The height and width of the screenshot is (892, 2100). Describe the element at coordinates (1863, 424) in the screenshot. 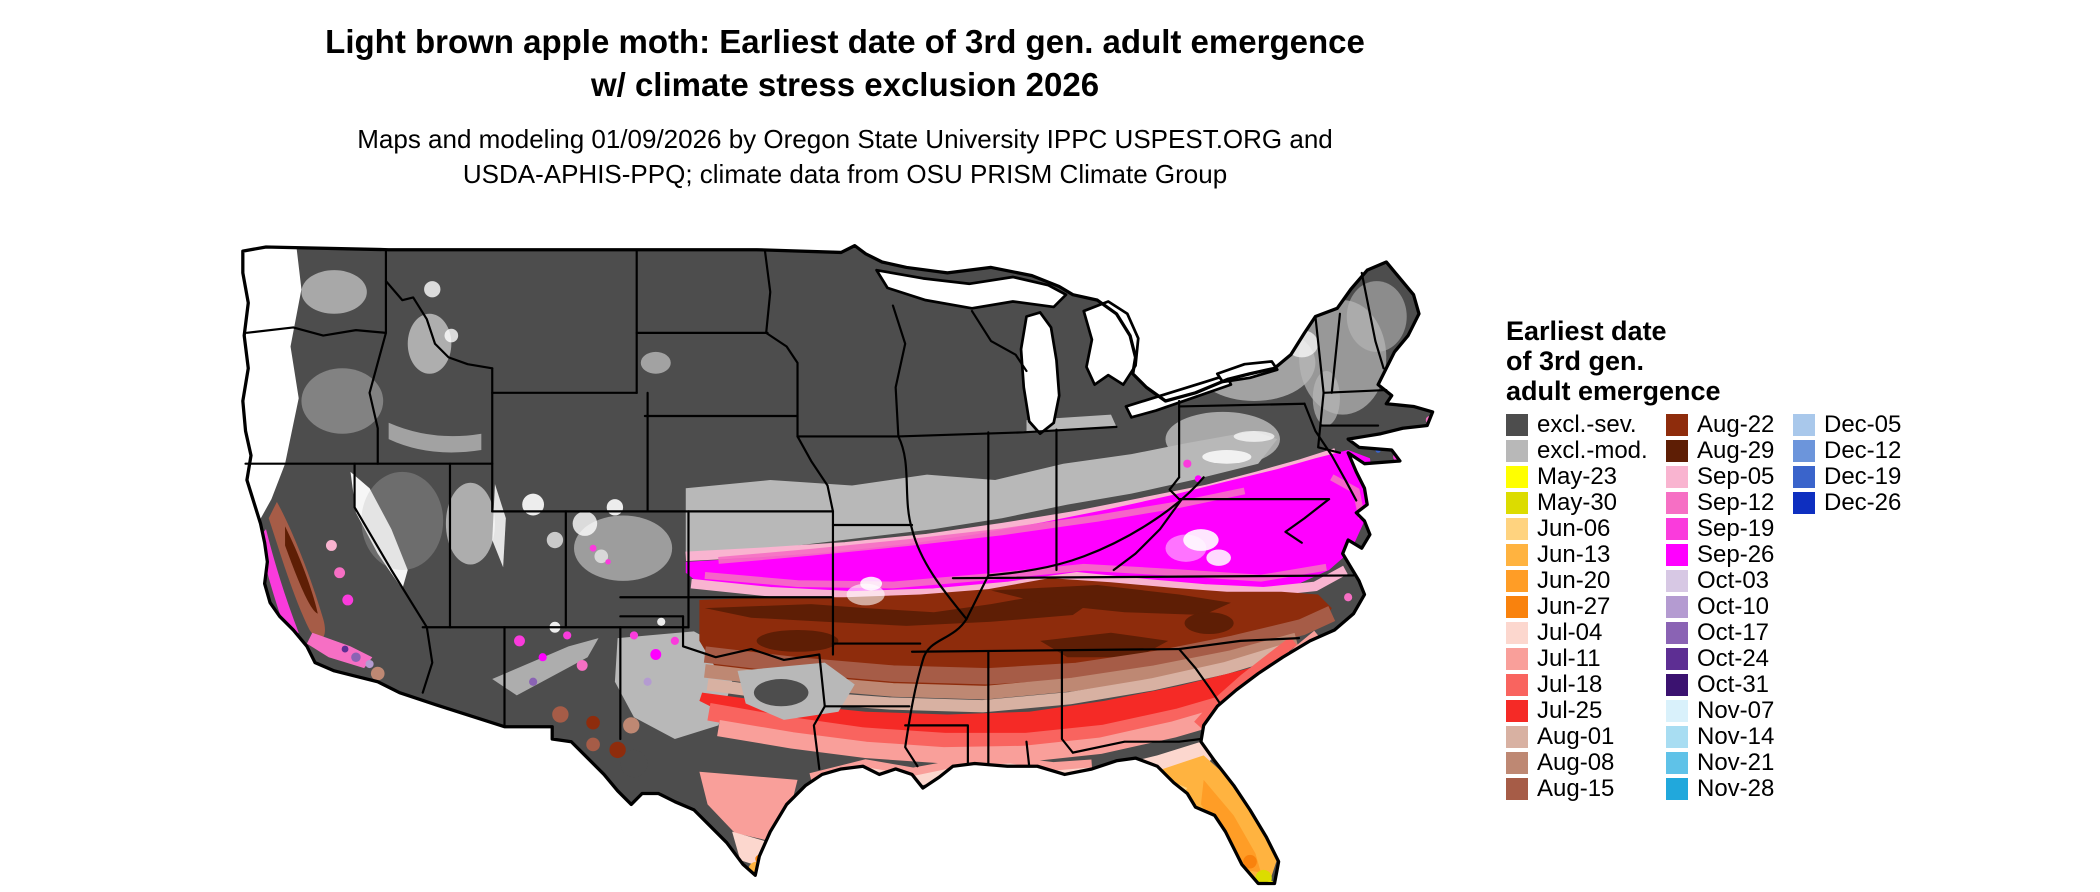

I see `legend-label: Dec-05` at that location.